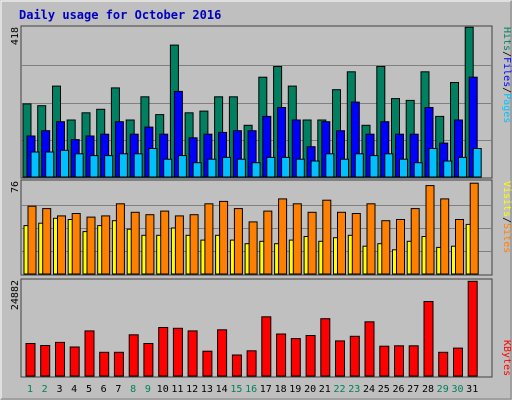 This screenshot has width=512, height=400. Describe the element at coordinates (45, 389) in the screenshot. I see `day-label: 2` at that location.